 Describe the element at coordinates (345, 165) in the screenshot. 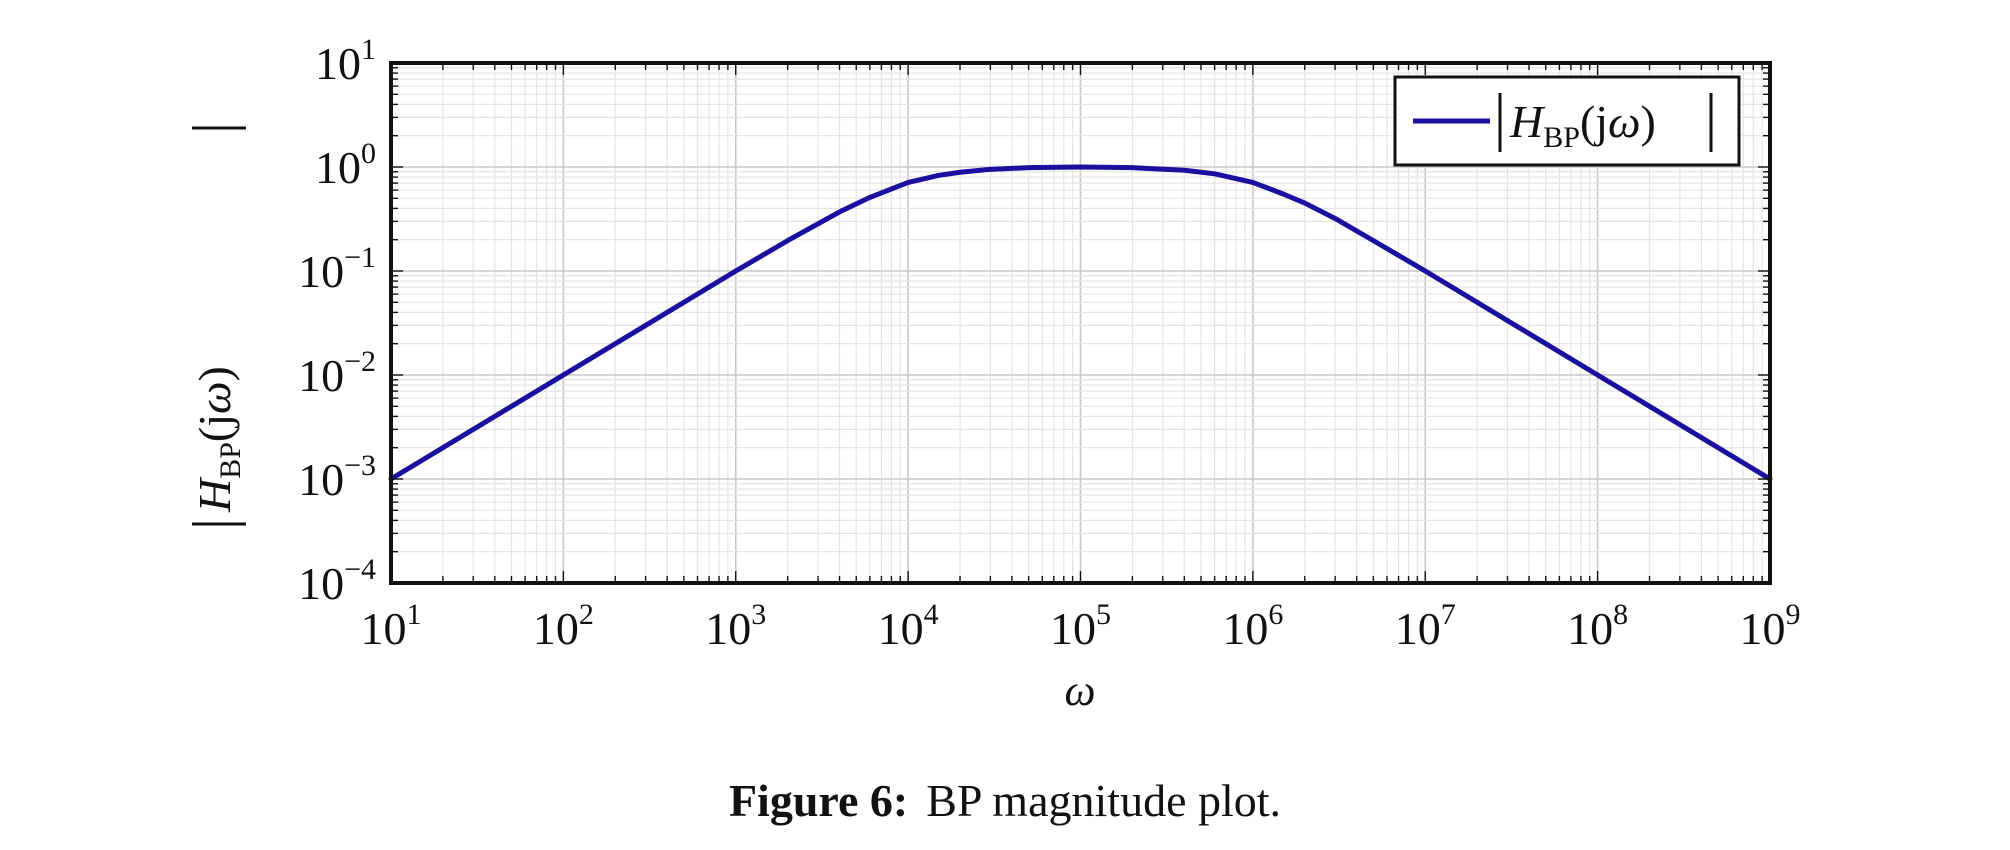

I see `y-tick-label: 10⁰` at that location.